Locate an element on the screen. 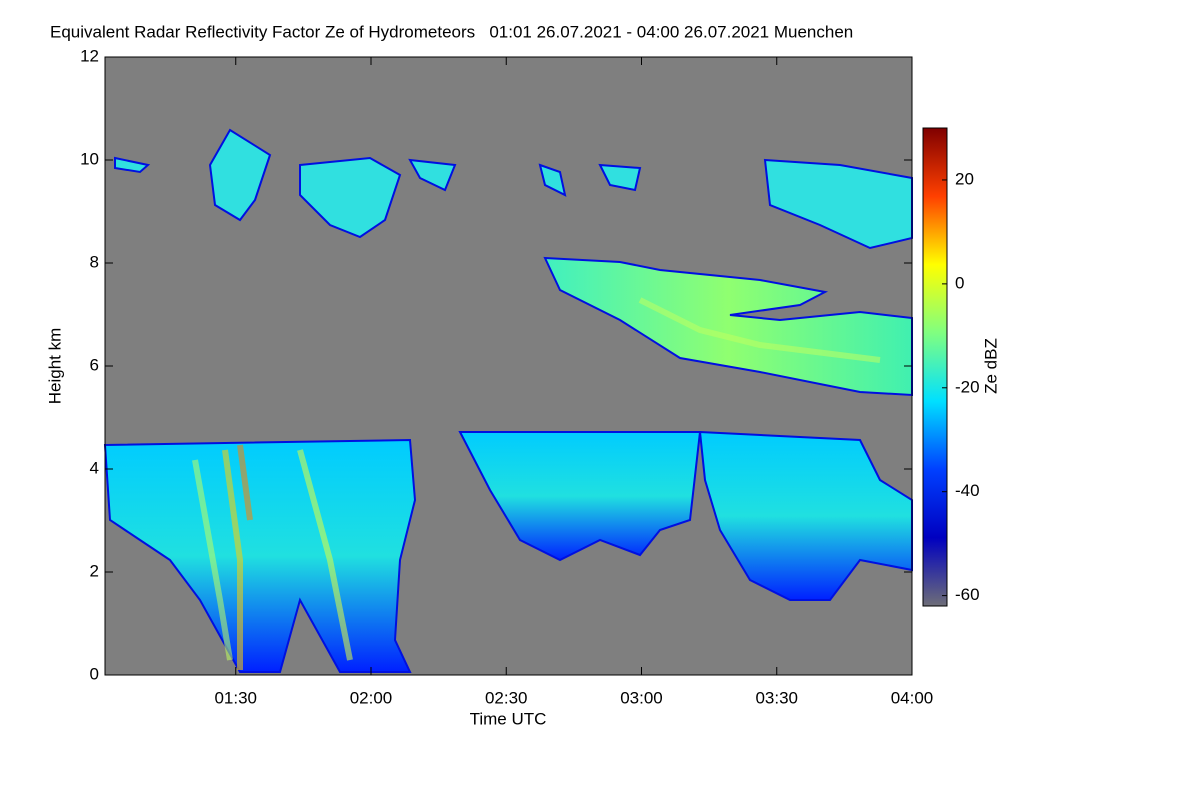 The image size is (1200, 805). echo-low-mid is located at coordinates (580, 496).